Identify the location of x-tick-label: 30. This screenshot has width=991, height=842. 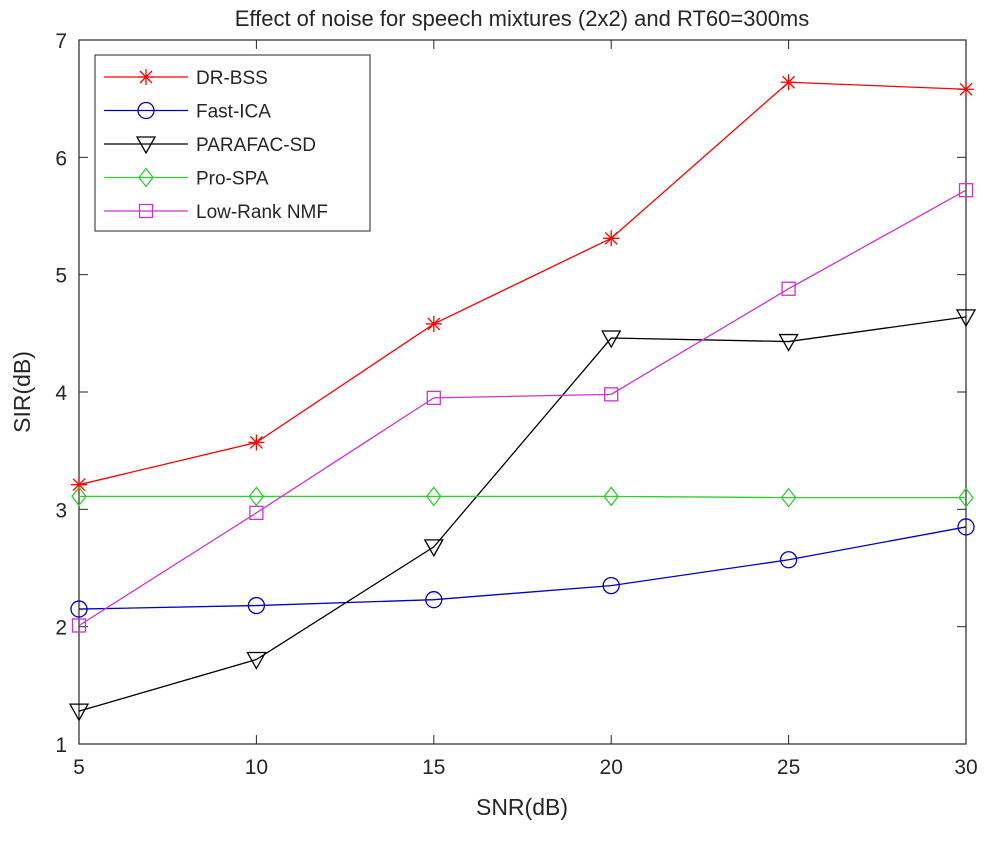
(965, 767).